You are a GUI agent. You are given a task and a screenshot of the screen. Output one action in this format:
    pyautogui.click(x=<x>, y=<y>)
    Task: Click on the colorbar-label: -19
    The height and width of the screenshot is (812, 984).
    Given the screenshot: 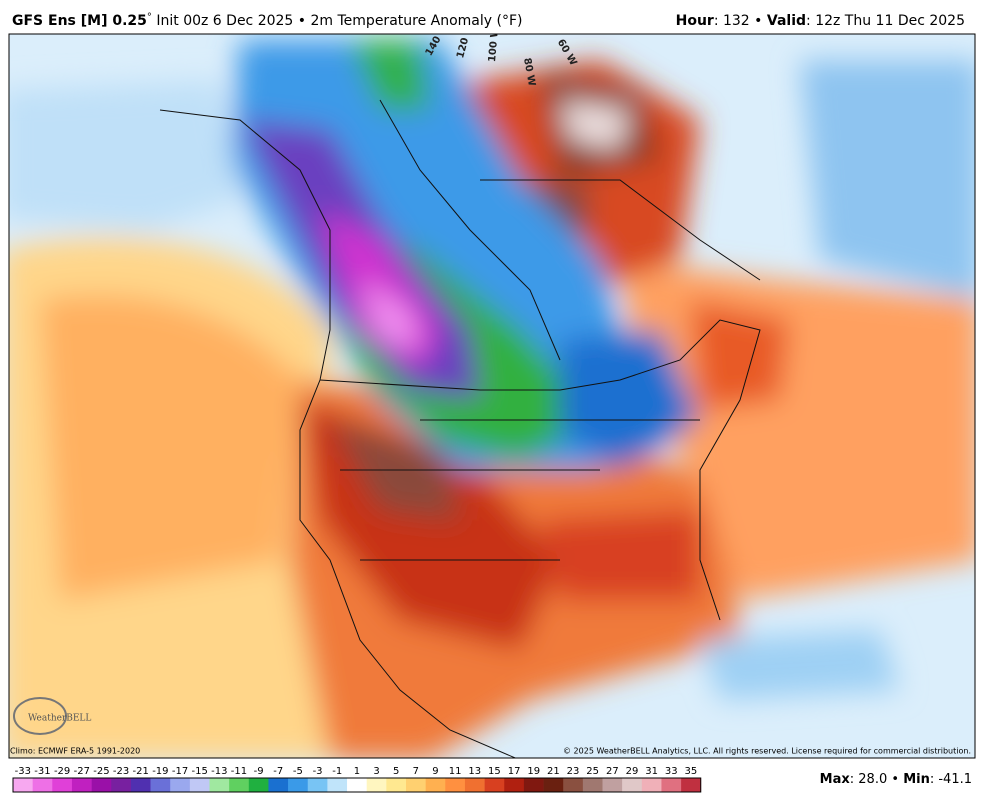 What is the action you would take?
    pyautogui.click(x=160, y=771)
    